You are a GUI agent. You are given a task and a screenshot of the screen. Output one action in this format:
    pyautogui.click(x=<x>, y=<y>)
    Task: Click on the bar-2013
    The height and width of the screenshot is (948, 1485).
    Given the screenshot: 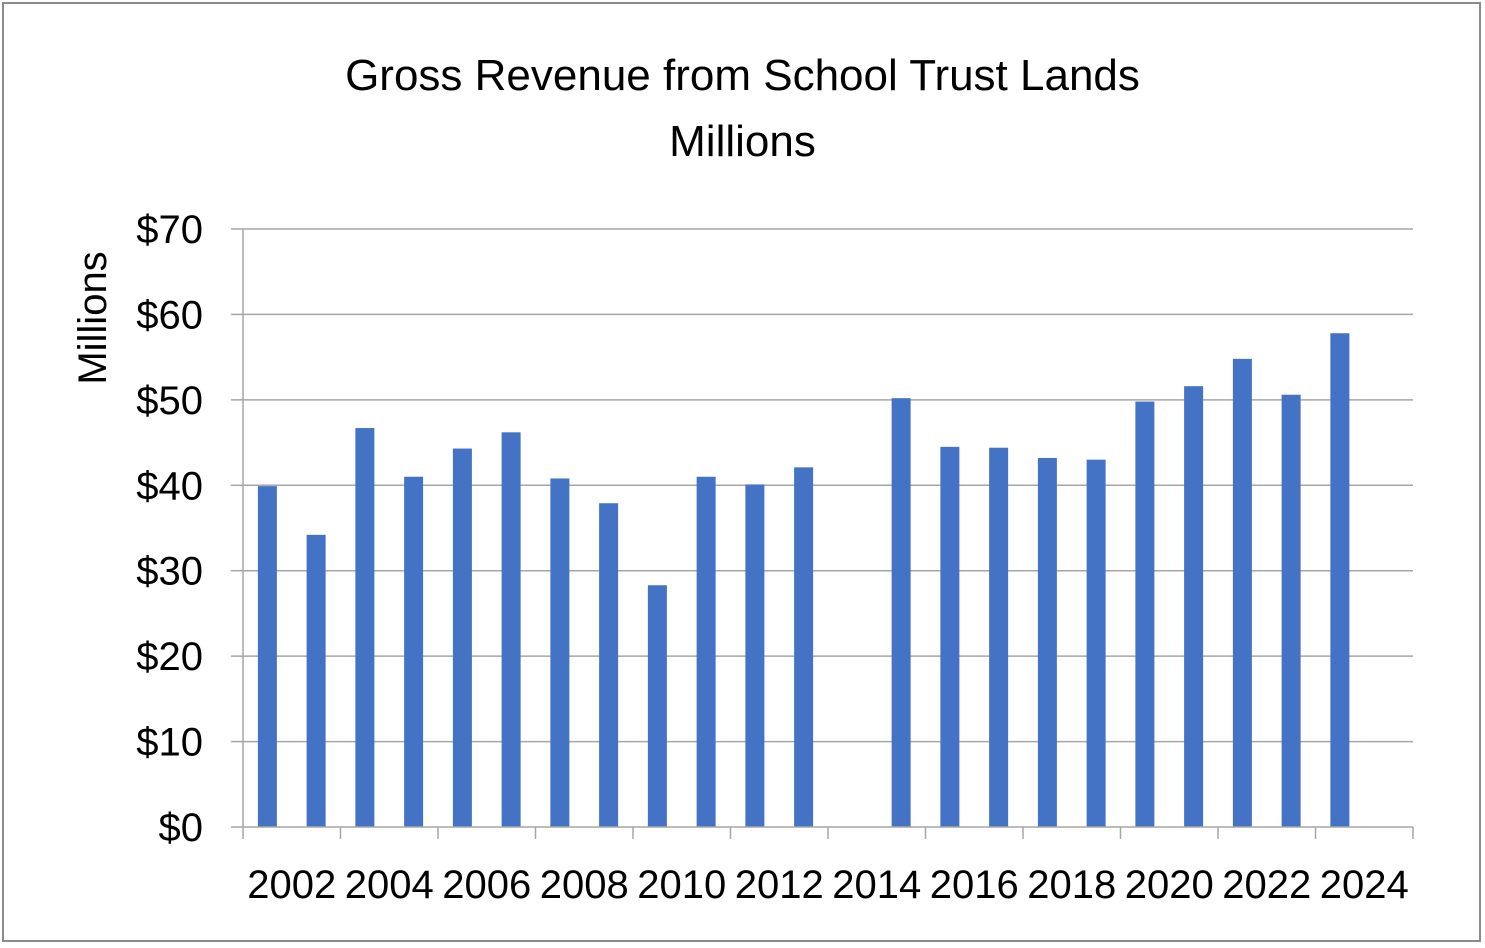 What is the action you would take?
    pyautogui.click(x=804, y=647)
    